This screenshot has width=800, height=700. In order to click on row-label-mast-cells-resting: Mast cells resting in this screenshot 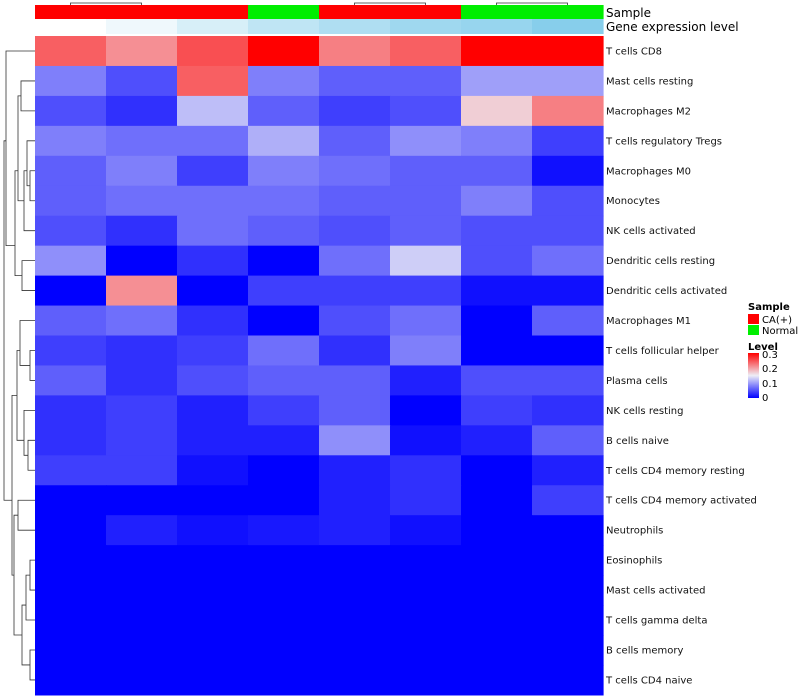, I will do `click(649, 81)`.